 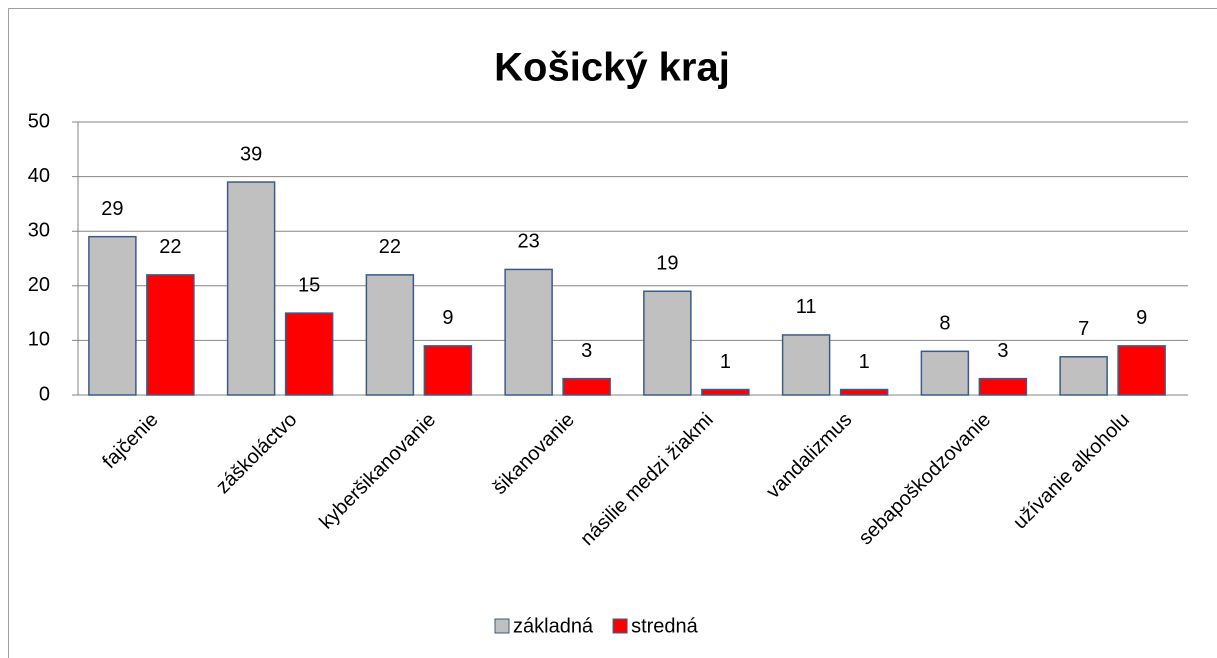 I want to click on data-label: 11, so click(x=806, y=307).